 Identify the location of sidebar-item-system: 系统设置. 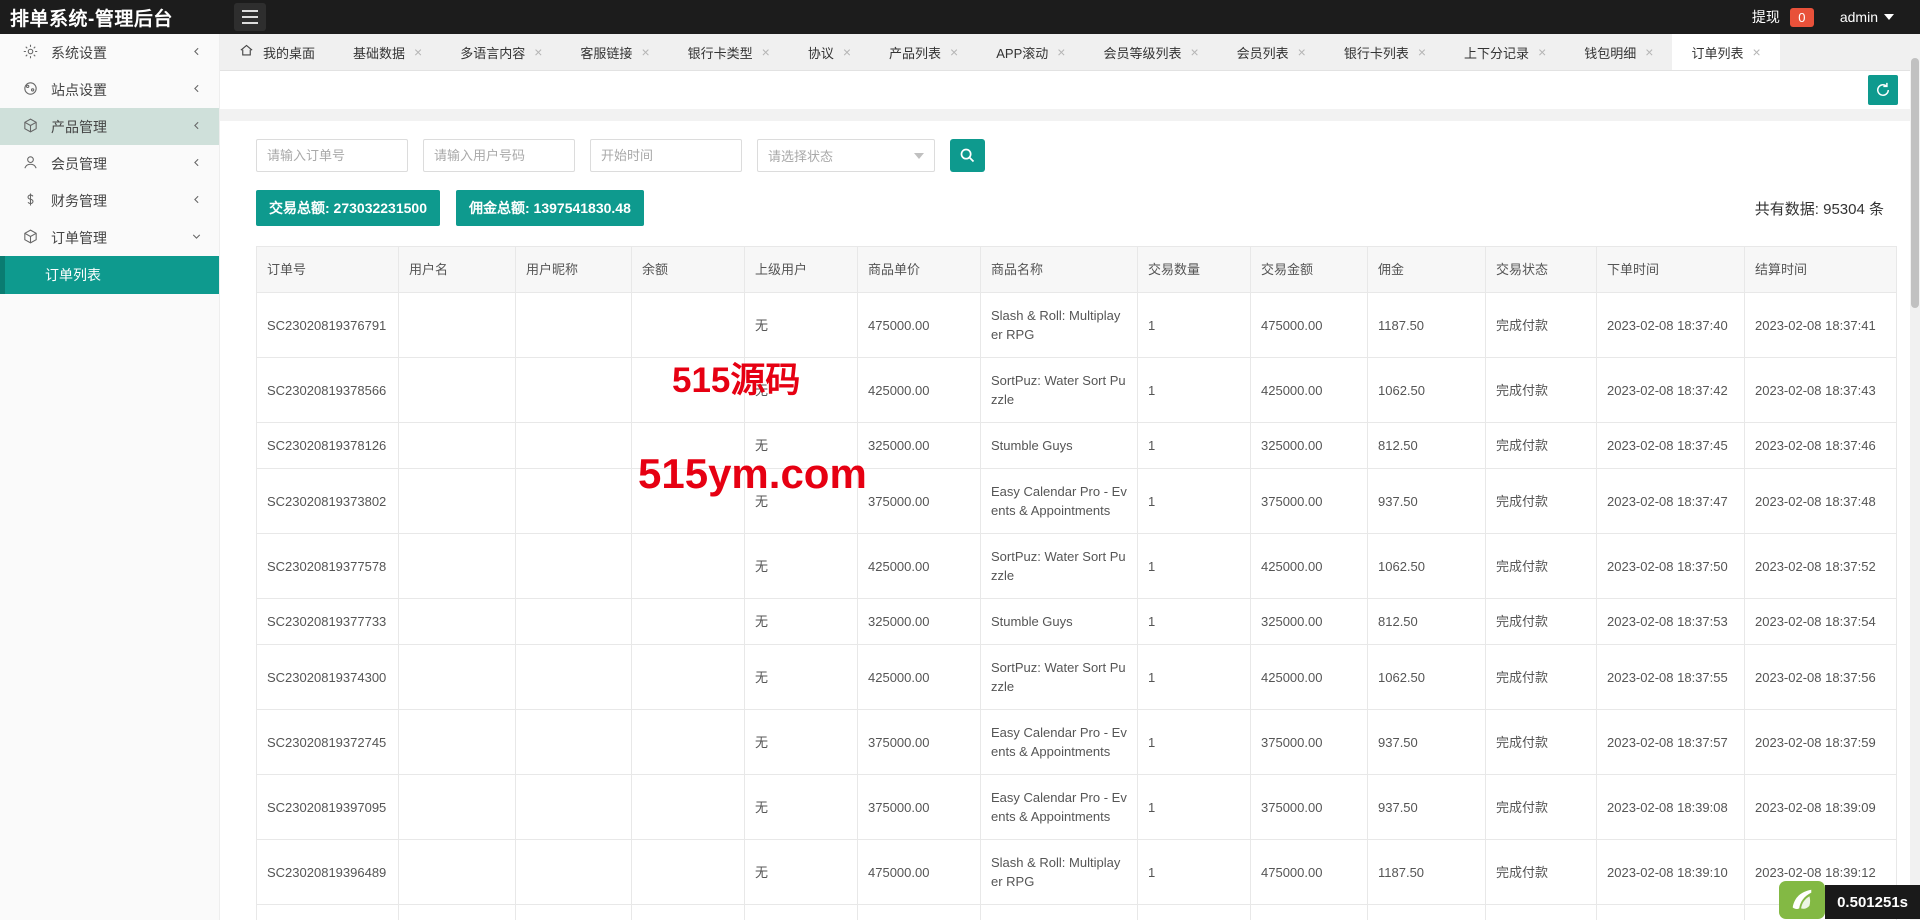
(109, 52).